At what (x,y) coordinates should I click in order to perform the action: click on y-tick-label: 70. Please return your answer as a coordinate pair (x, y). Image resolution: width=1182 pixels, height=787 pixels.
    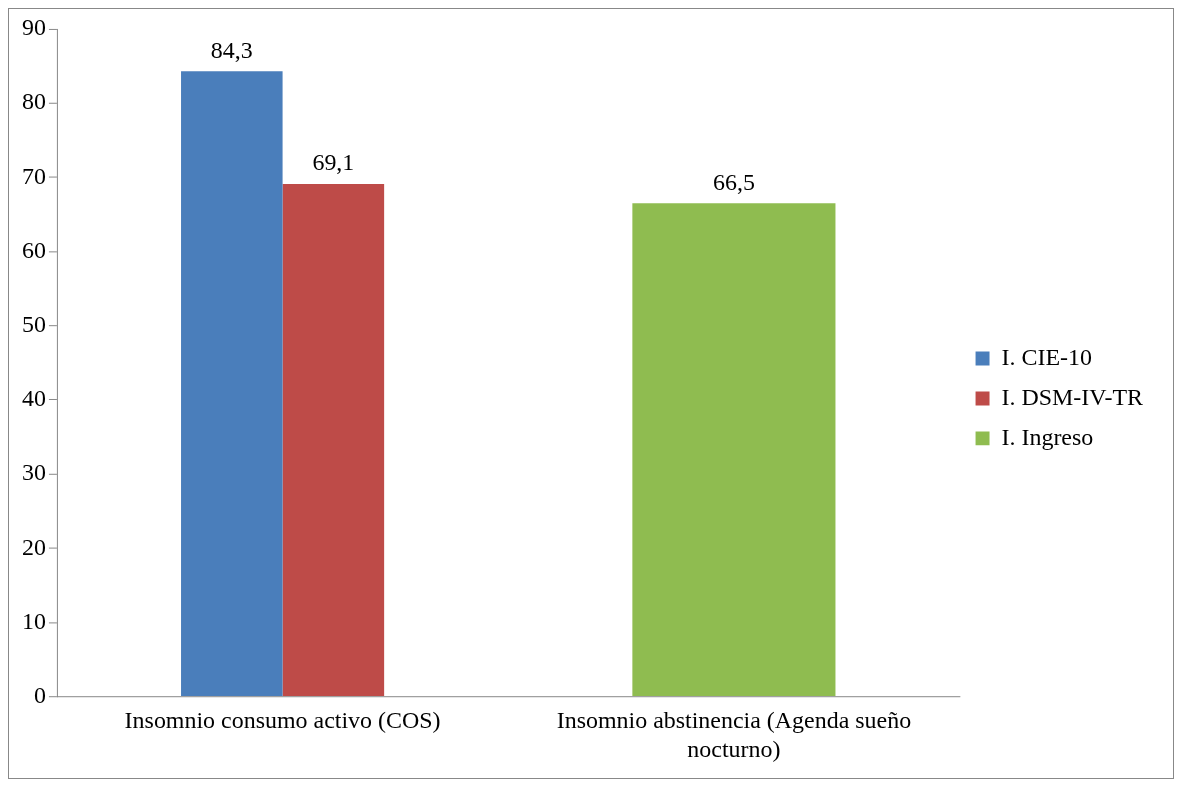
    Looking at the image, I should click on (33, 175).